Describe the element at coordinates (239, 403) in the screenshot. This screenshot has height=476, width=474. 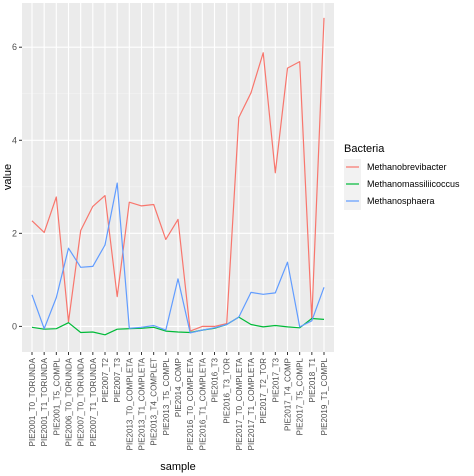
I see `x-tick-label: PIE2017_T0_COMPLETA` at that location.